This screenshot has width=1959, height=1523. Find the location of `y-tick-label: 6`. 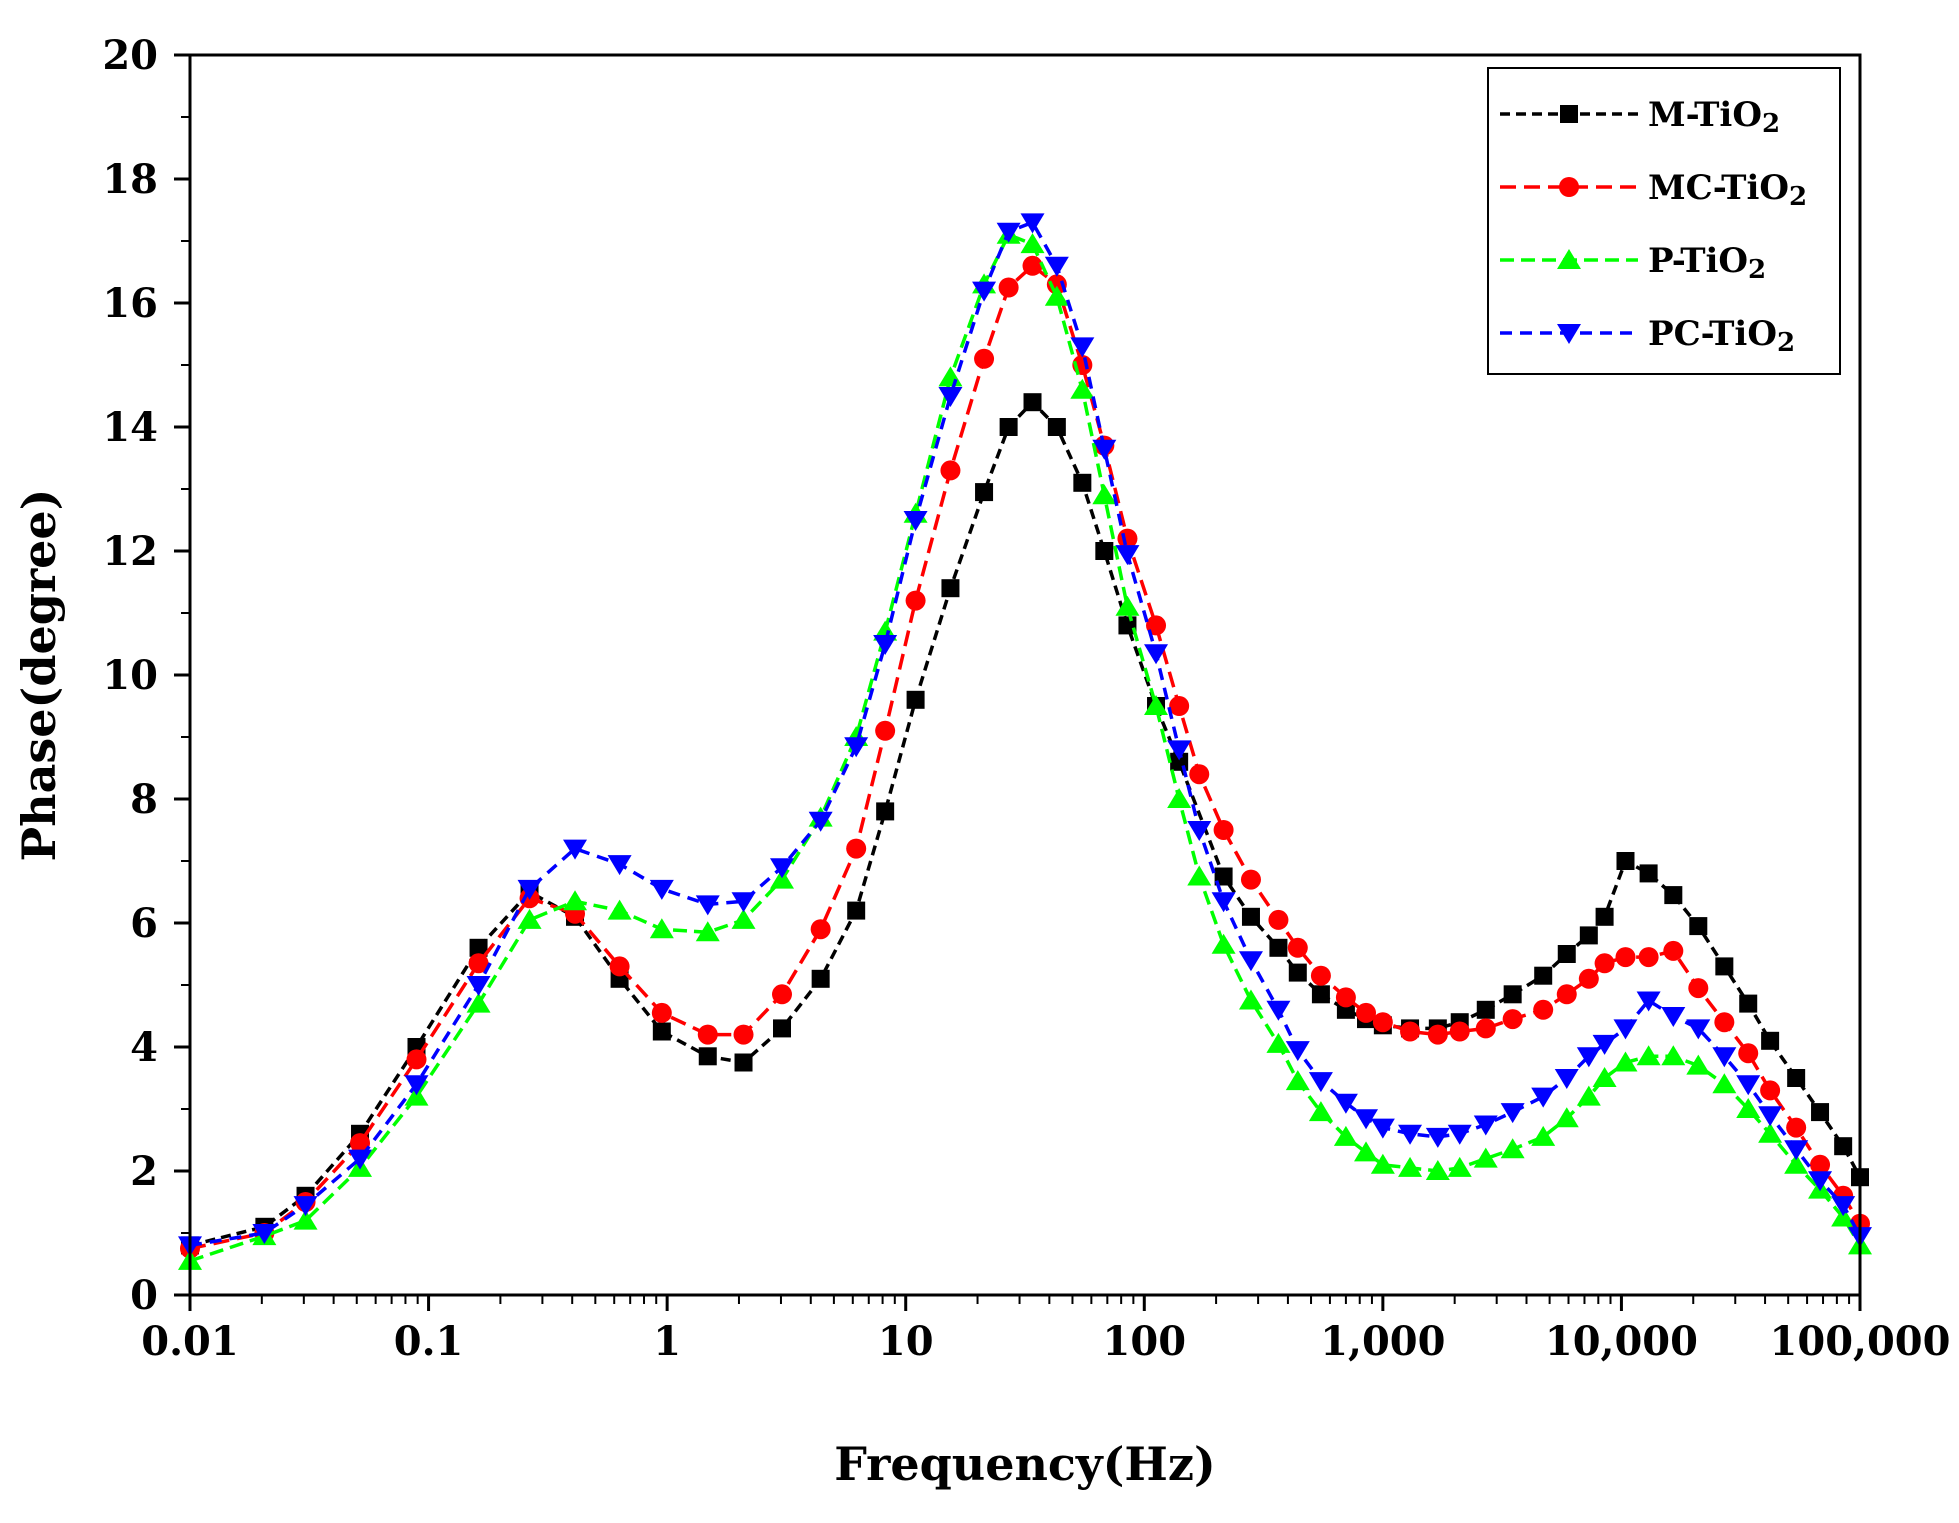

y-tick-label: 6 is located at coordinates (144, 923).